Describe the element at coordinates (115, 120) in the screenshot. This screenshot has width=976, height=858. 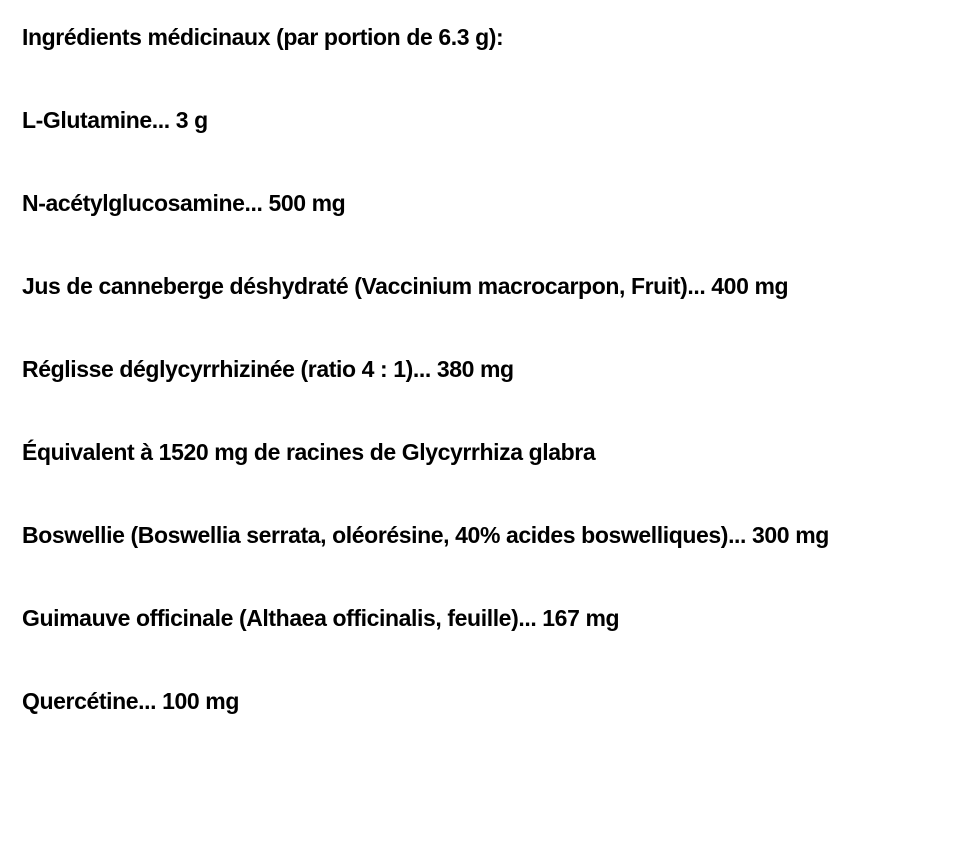
I see `ingredient-item: L-Glutamine... 3 g` at that location.